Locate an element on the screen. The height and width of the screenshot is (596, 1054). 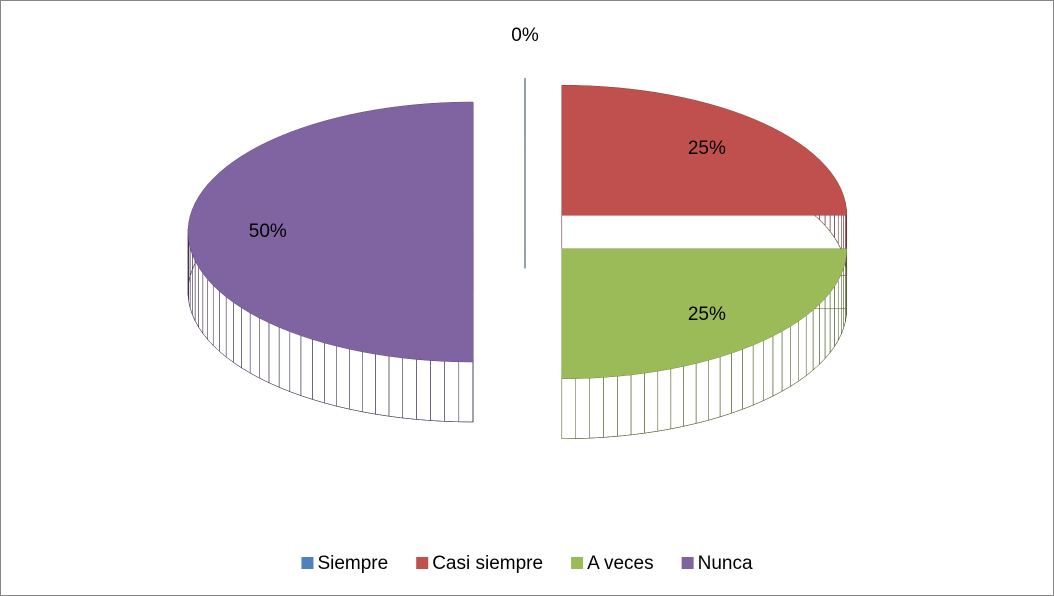
legend-item: A veces is located at coordinates (612, 563).